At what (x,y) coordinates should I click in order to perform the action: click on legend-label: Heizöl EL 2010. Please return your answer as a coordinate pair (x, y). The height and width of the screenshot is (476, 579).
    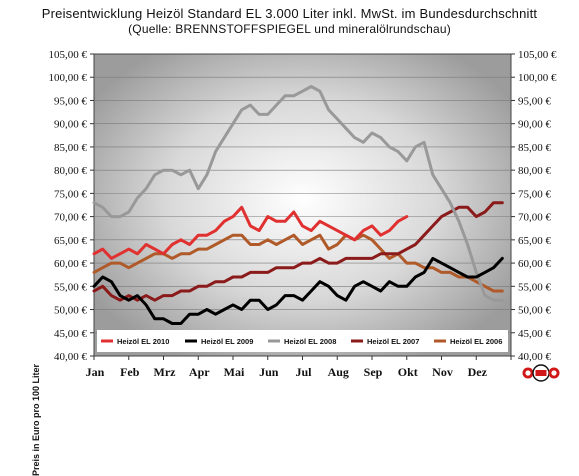
    Looking at the image, I should click on (143, 341).